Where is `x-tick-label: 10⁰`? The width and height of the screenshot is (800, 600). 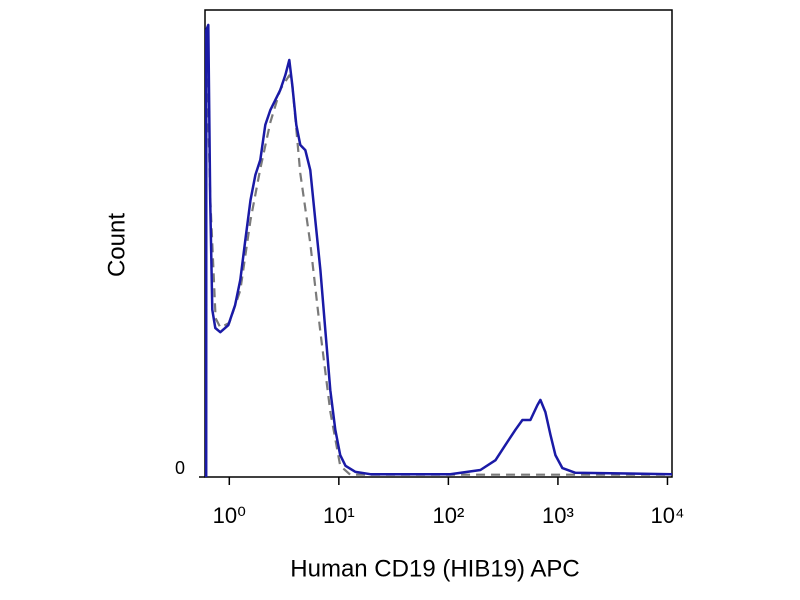 x-tick-label: 10⁰ is located at coordinates (229, 515).